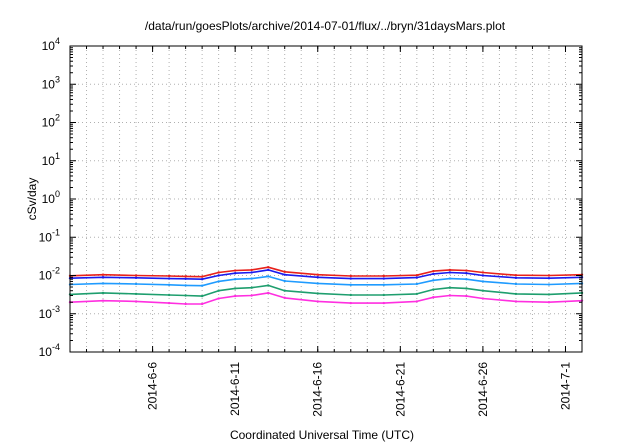  What do you see at coordinates (51, 197) in the screenshot?
I see `y-tick-label: 10⁰` at bounding box center [51, 197].